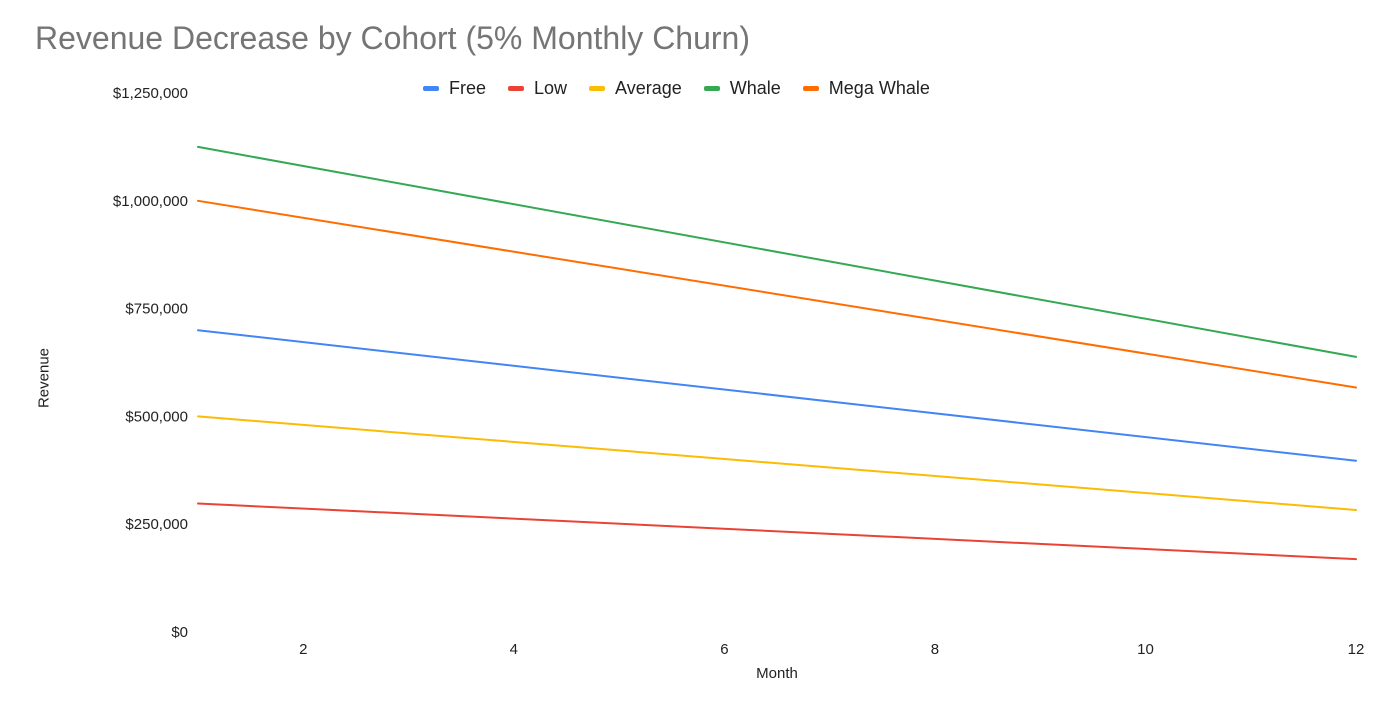  Describe the element at coordinates (514, 649) in the screenshot. I see `x-tick-label: 4` at that location.